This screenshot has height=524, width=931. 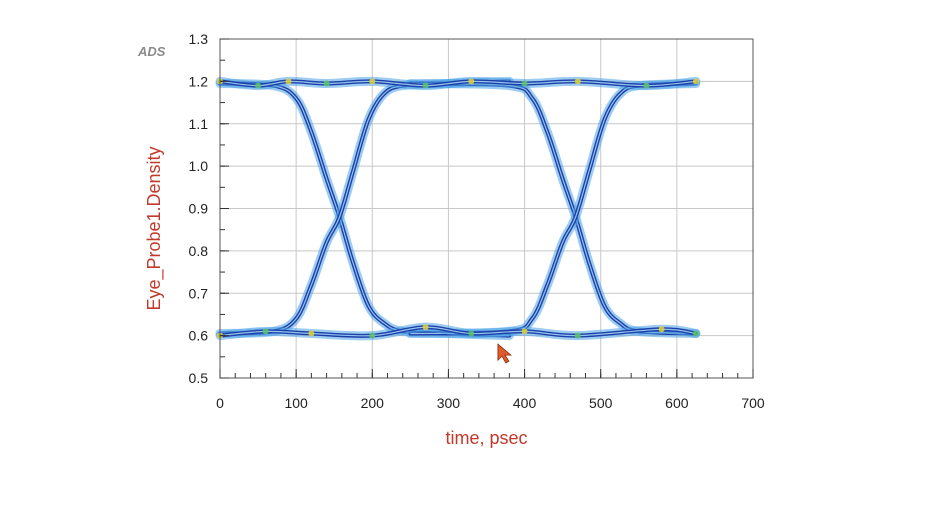 I want to click on x-tick-label: 400, so click(x=525, y=403).